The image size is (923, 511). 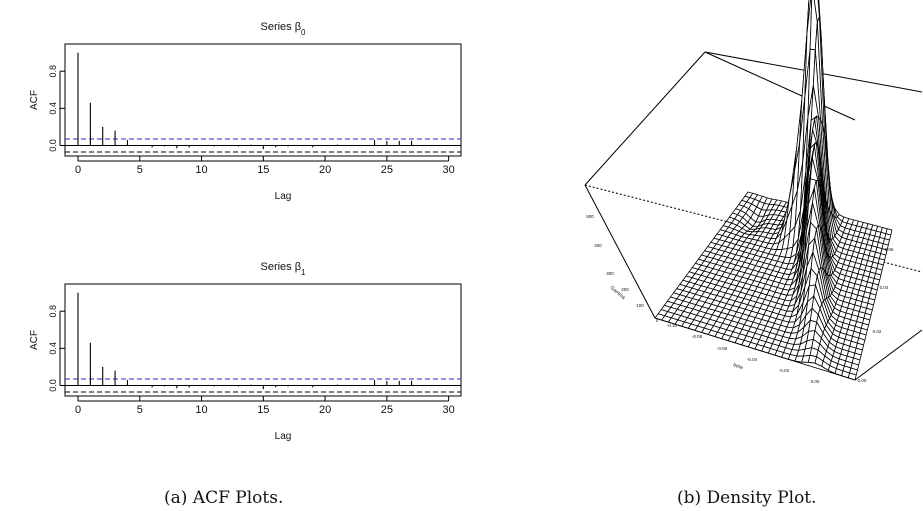 I want to click on front-tick-label: -0.10, so click(x=672, y=325).